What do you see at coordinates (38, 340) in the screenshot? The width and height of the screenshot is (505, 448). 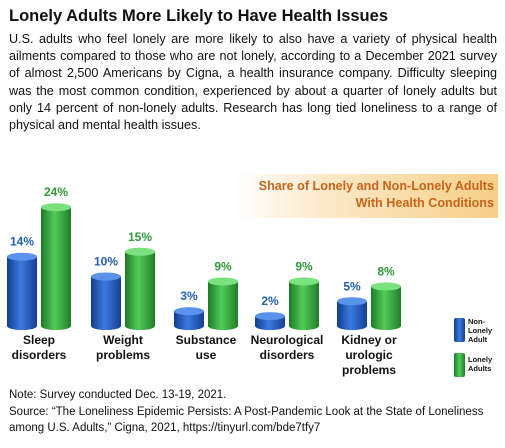 I see `category-label-0-line-0: Sleep` at bounding box center [38, 340].